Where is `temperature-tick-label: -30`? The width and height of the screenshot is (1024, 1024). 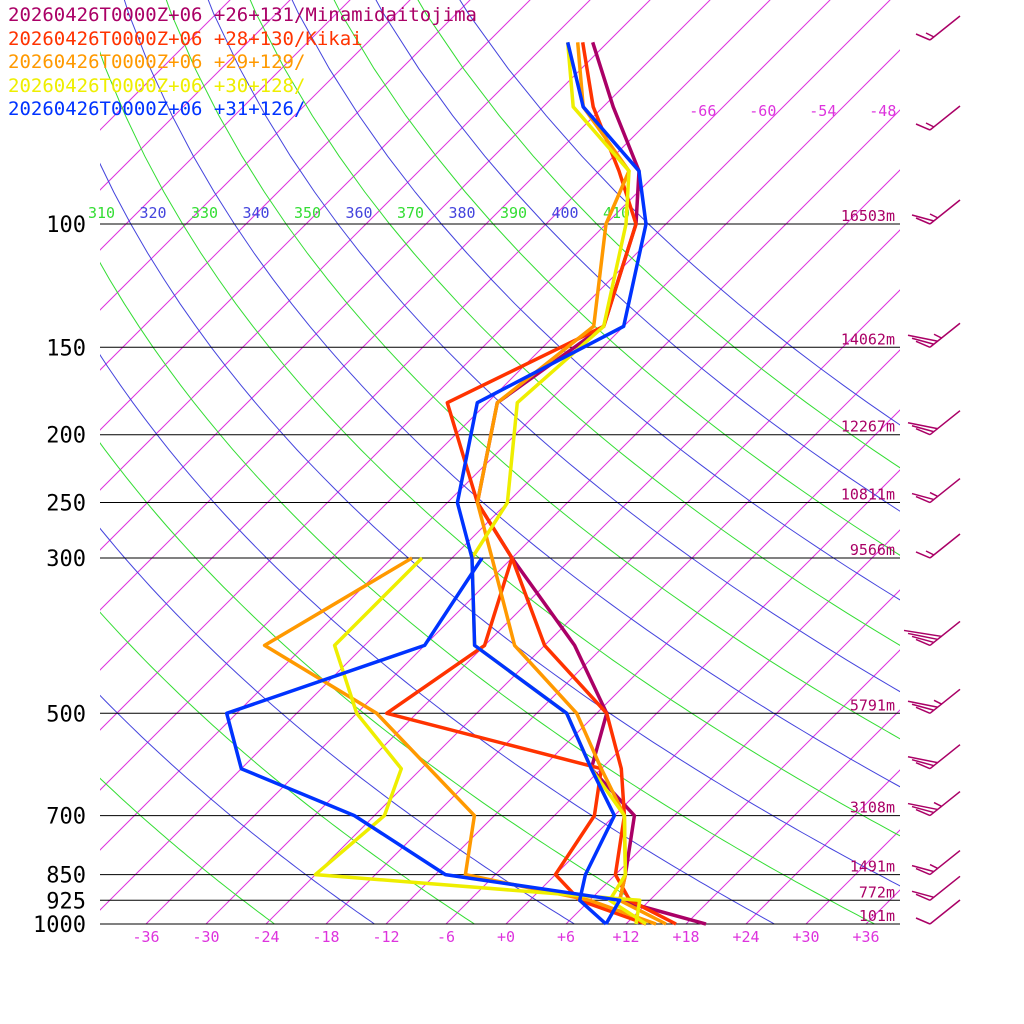
temperature-tick-label: -30 is located at coordinates (205, 937).